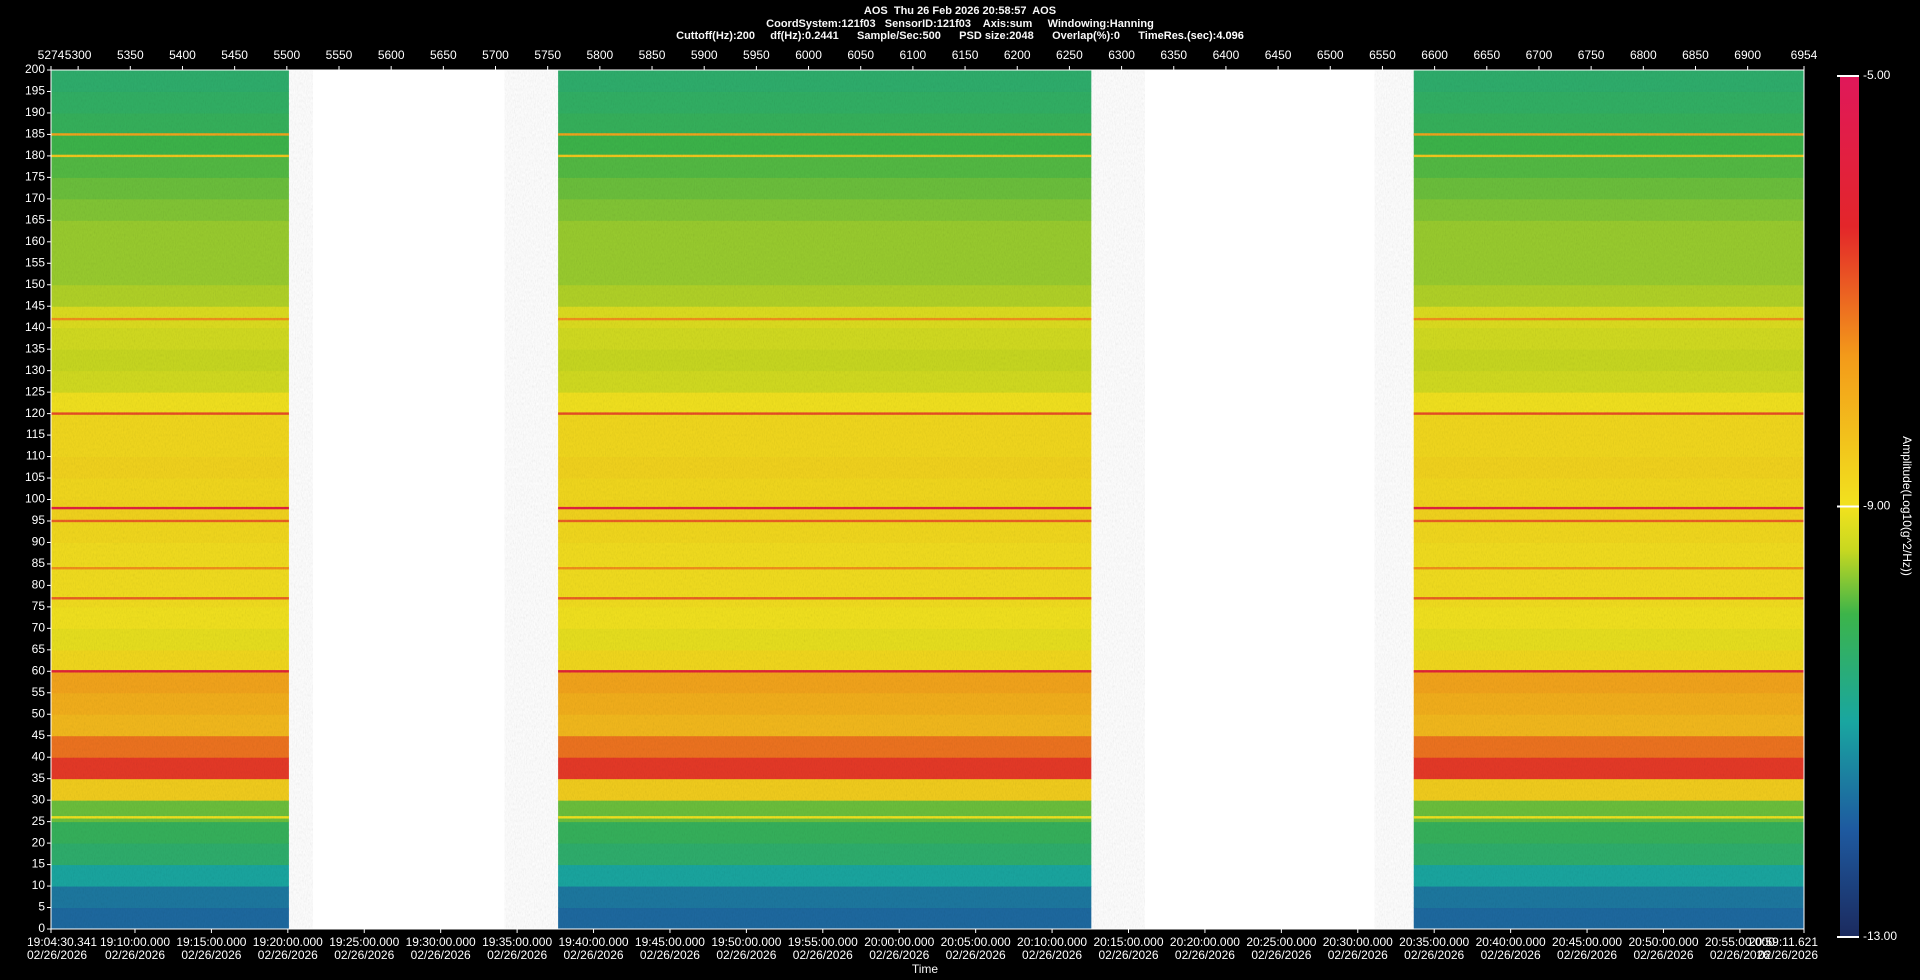  What do you see at coordinates (756, 55) in the screenshot?
I see `top-tick-label: 5950` at bounding box center [756, 55].